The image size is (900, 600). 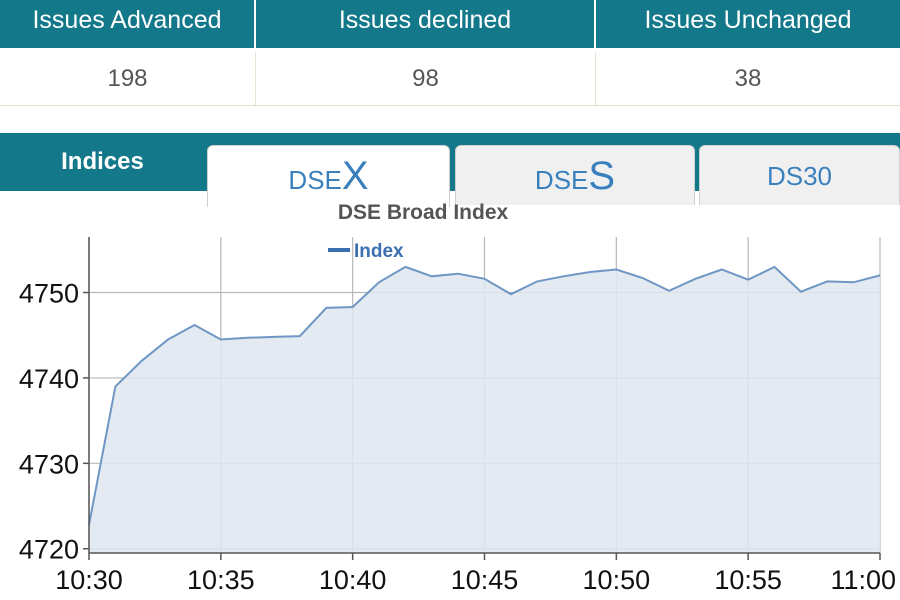 What do you see at coordinates (102, 161) in the screenshot?
I see `indices-label: Indices` at bounding box center [102, 161].